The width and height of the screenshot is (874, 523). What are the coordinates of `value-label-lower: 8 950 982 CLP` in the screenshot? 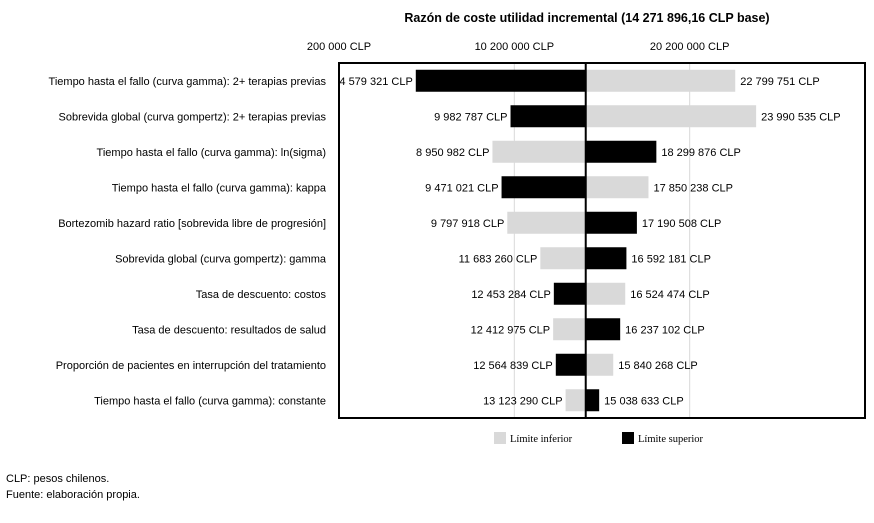 It's located at (452, 153).